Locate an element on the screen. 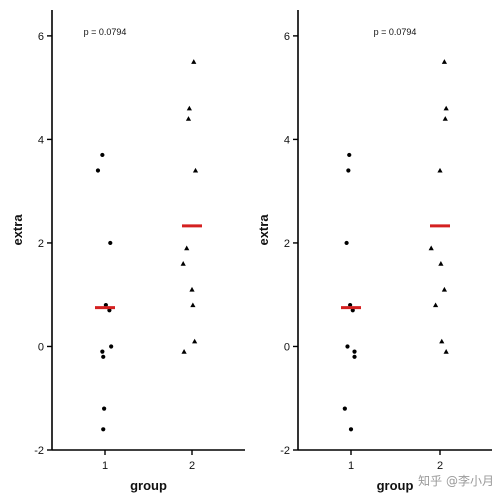 The height and width of the screenshot is (504, 504). watermark: 知乎 @李小月 is located at coordinates (456, 480).